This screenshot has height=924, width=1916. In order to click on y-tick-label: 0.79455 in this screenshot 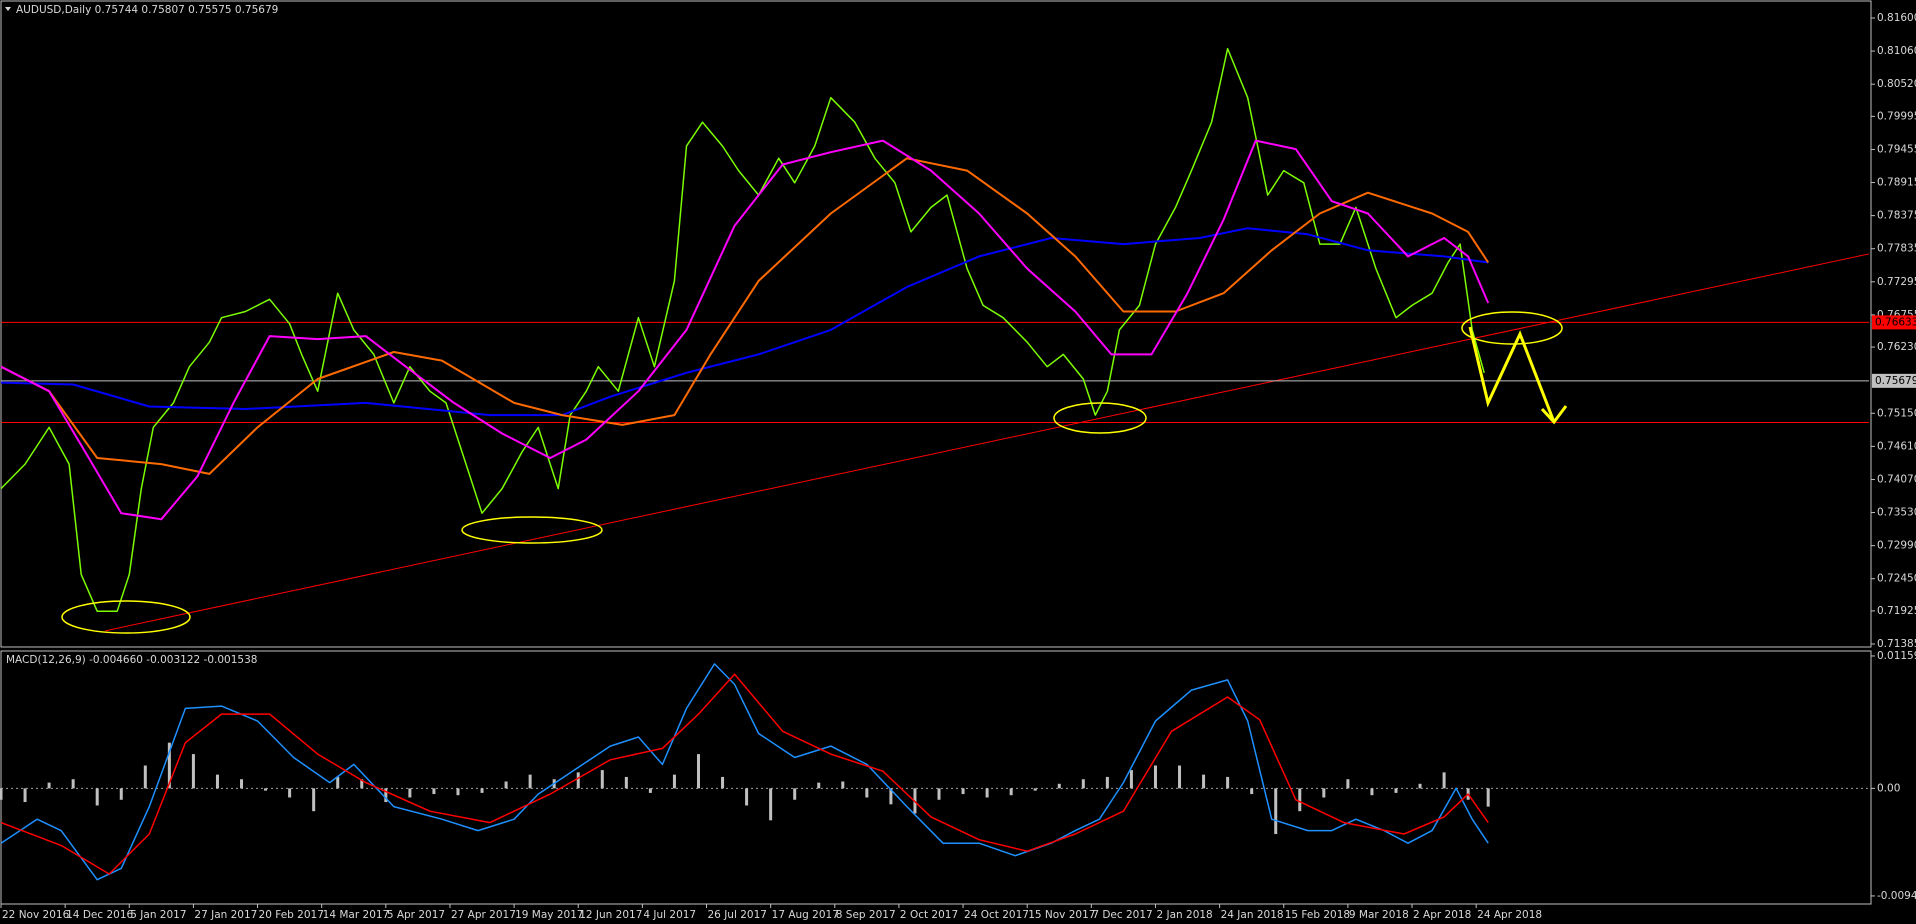, I will do `click(1896, 149)`.